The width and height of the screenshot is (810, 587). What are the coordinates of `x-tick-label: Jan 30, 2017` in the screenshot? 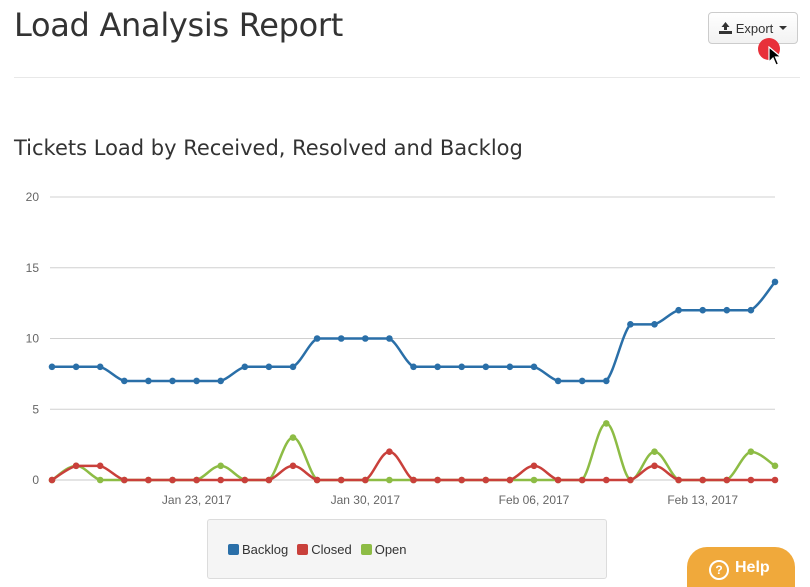 It's located at (366, 500).